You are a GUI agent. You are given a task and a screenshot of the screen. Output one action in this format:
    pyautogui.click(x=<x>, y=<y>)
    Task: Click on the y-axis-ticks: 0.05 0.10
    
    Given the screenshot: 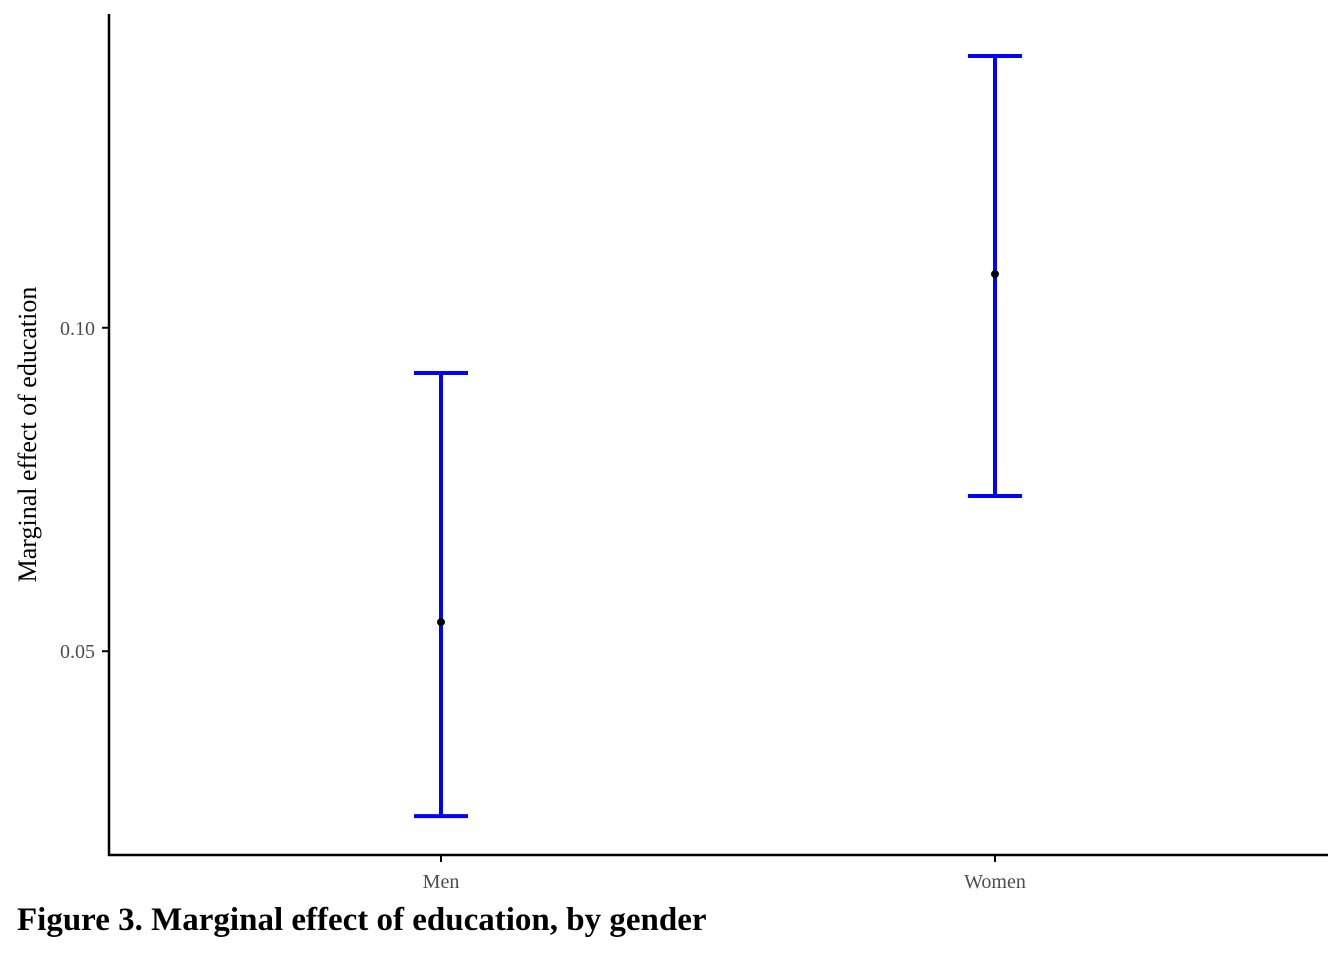 What is the action you would take?
    pyautogui.click(x=84, y=490)
    